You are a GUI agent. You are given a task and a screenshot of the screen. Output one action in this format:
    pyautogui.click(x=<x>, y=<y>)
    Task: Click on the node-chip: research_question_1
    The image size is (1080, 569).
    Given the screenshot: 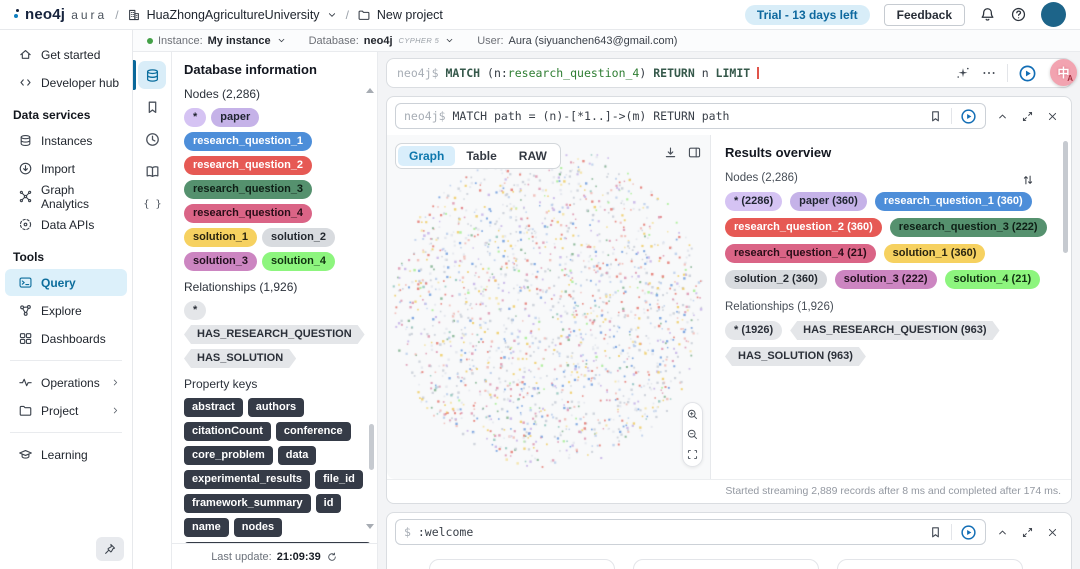 What is the action you would take?
    pyautogui.click(x=248, y=141)
    